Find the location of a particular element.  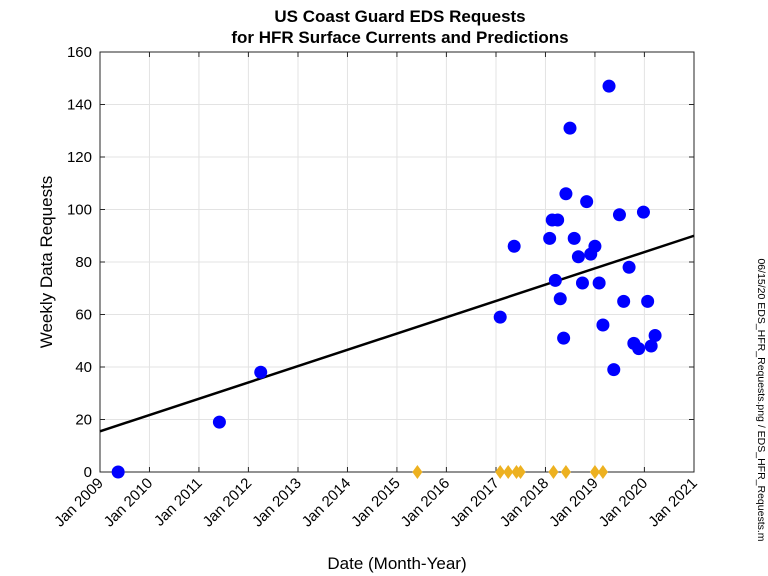

x-tick-label: Jan 2010 is located at coordinates (129, 503).